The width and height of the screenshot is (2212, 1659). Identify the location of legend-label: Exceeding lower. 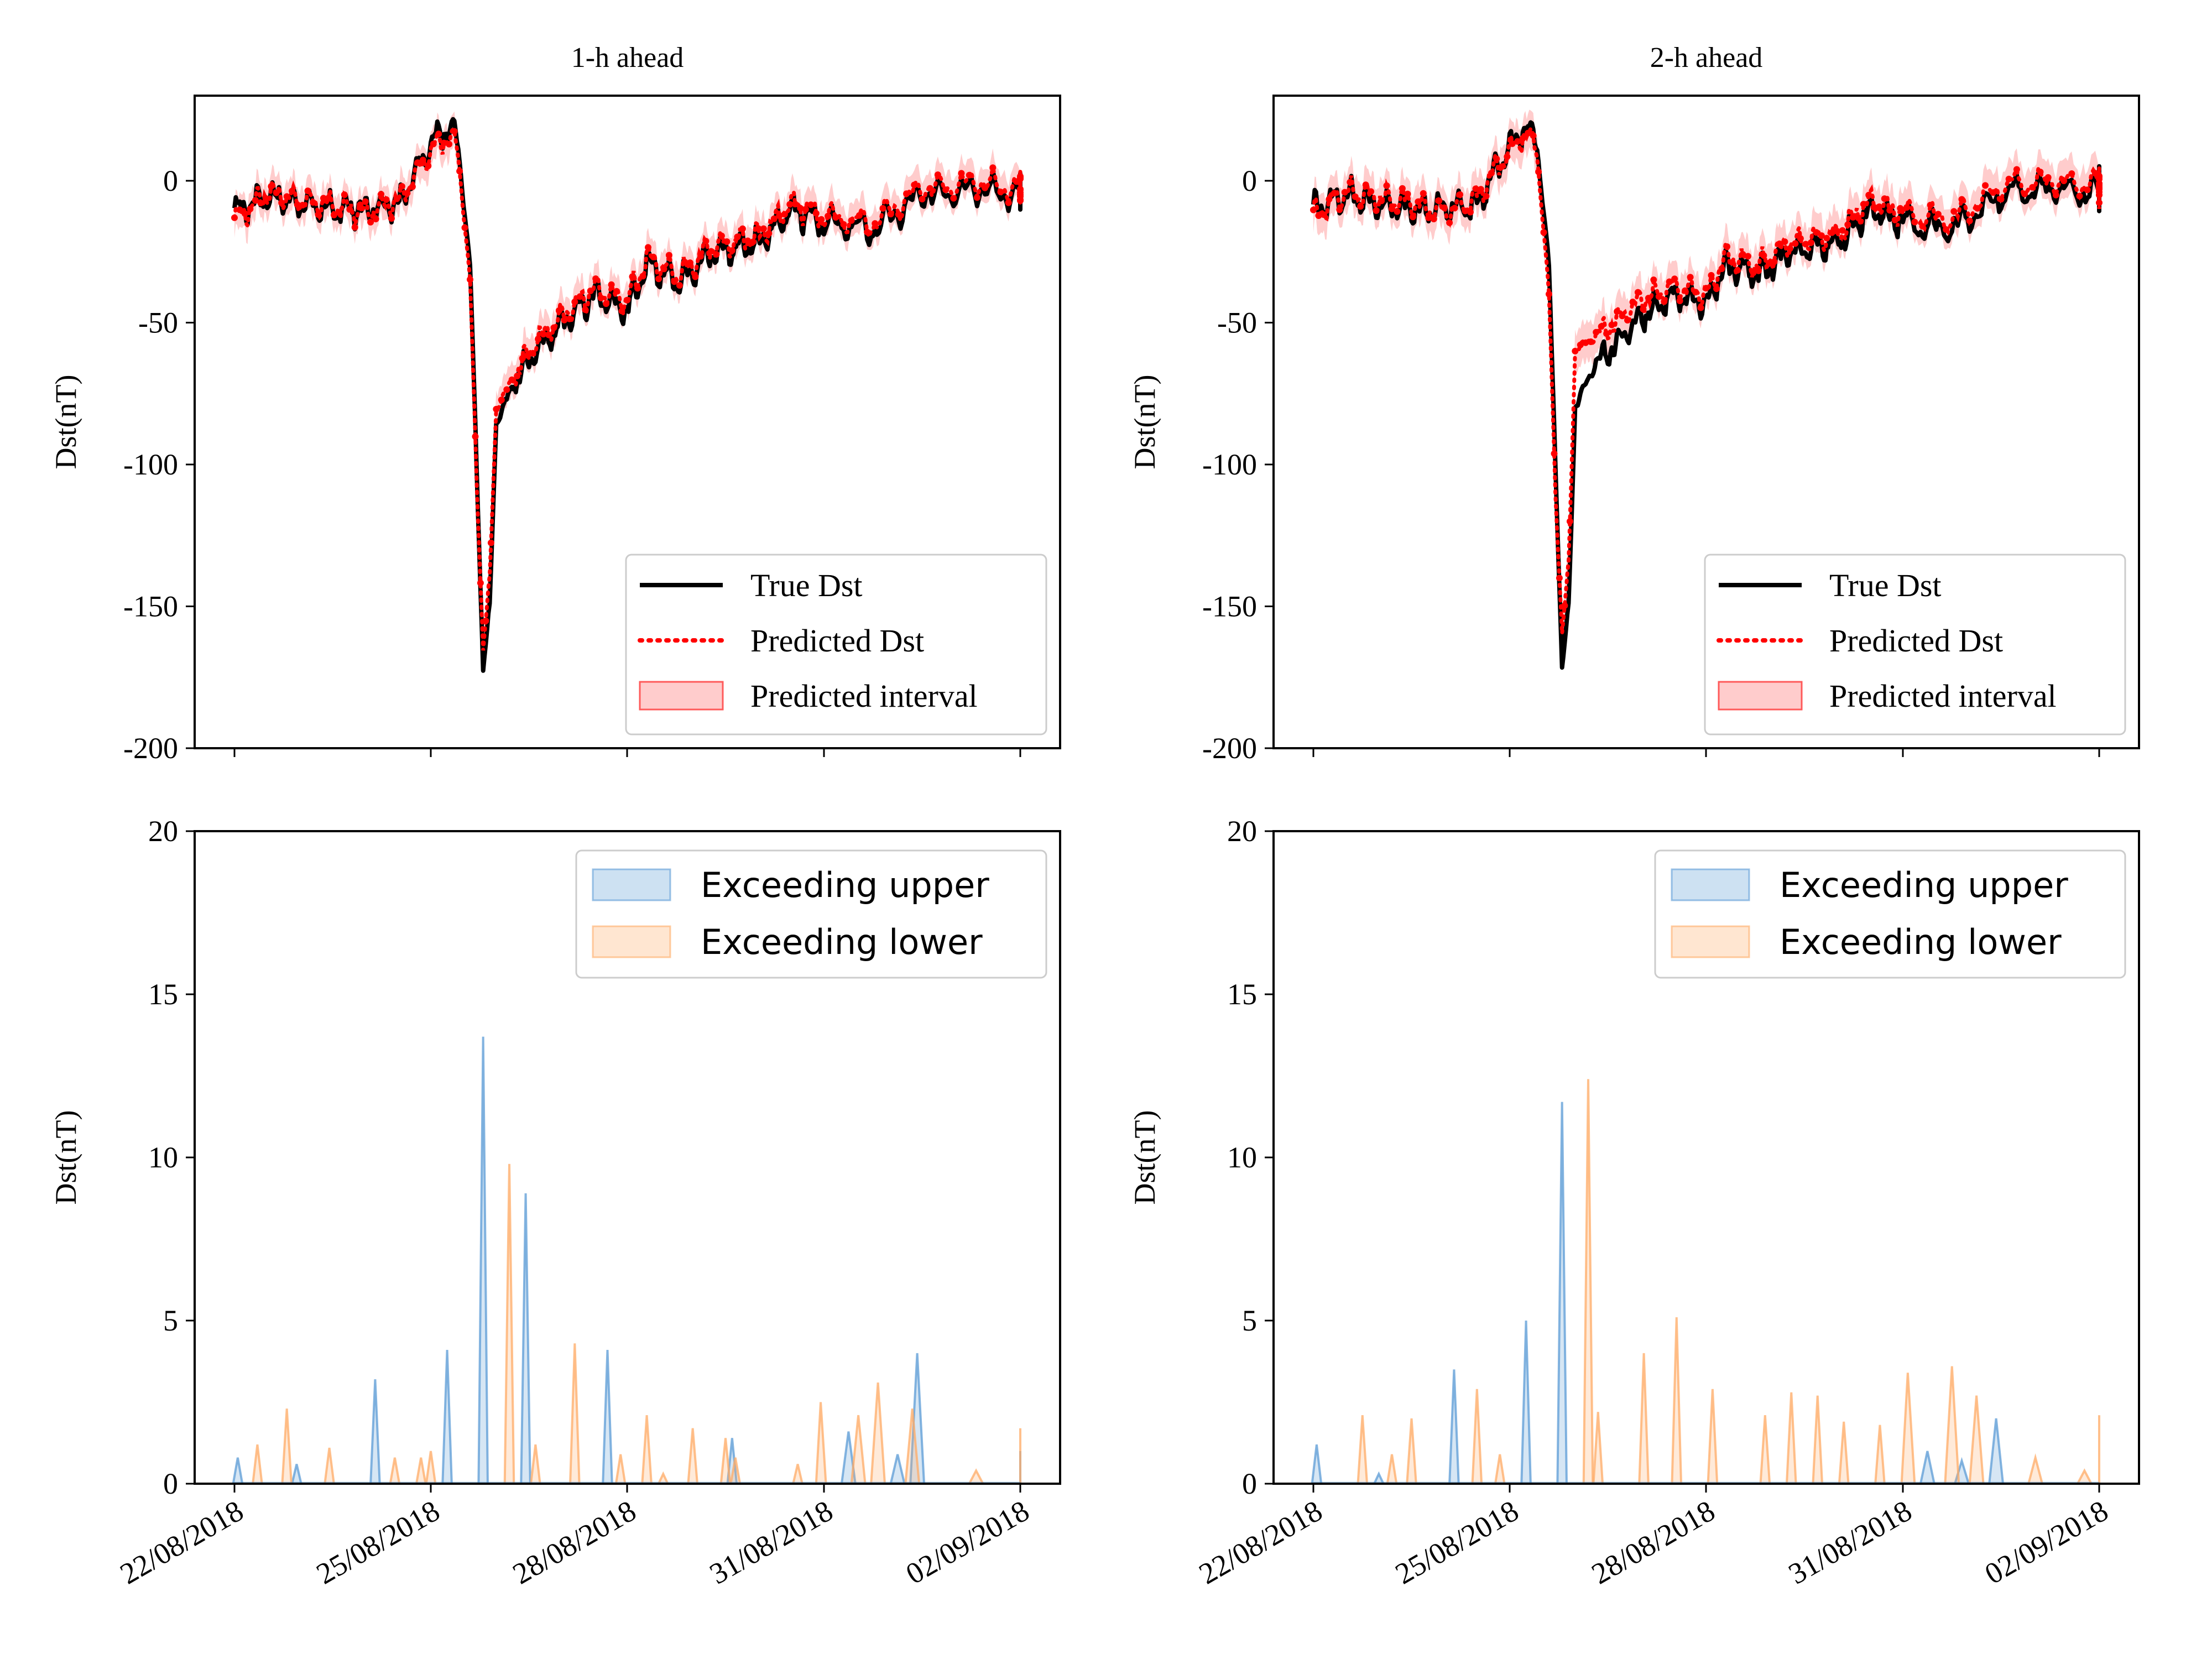
(1921, 942).